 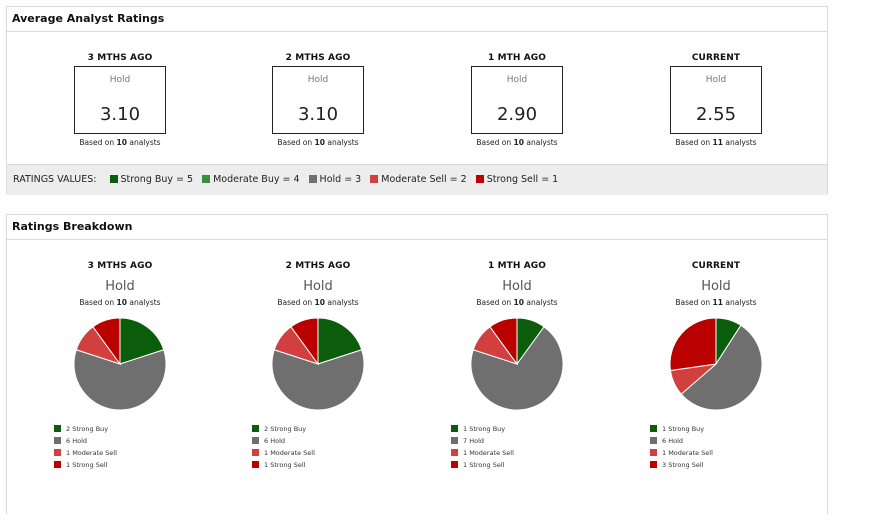 What do you see at coordinates (55, 179) in the screenshot?
I see `ratings-values-title: RATINGS VALUES:` at bounding box center [55, 179].